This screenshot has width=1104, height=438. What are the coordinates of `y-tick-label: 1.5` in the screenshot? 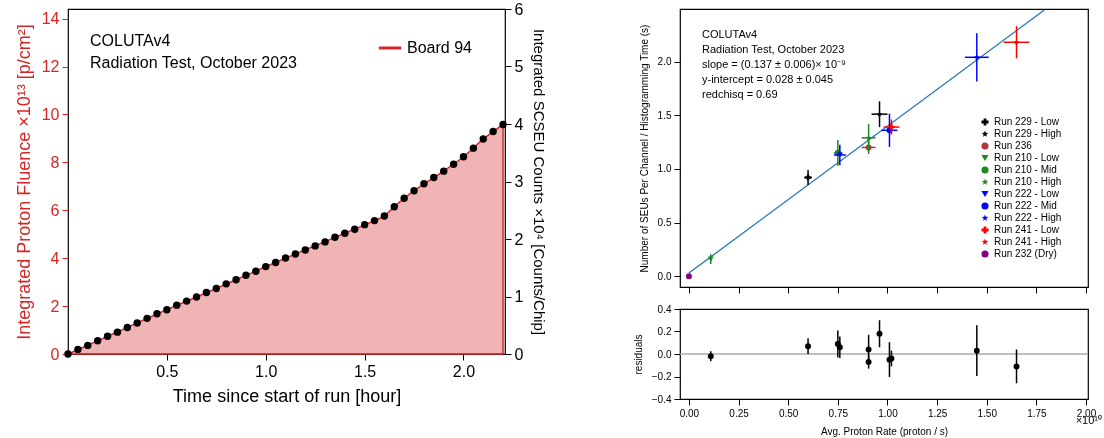 It's located at (664, 115).